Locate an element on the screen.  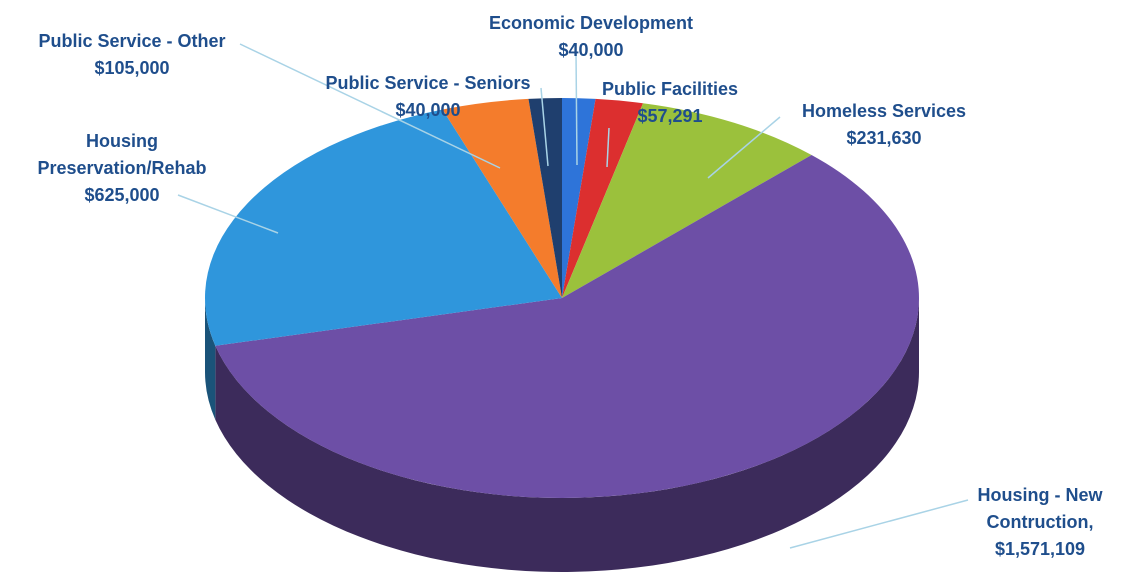
label-public-service-seniors: Public Service - Seniors $40,000 is located at coordinates (428, 96).